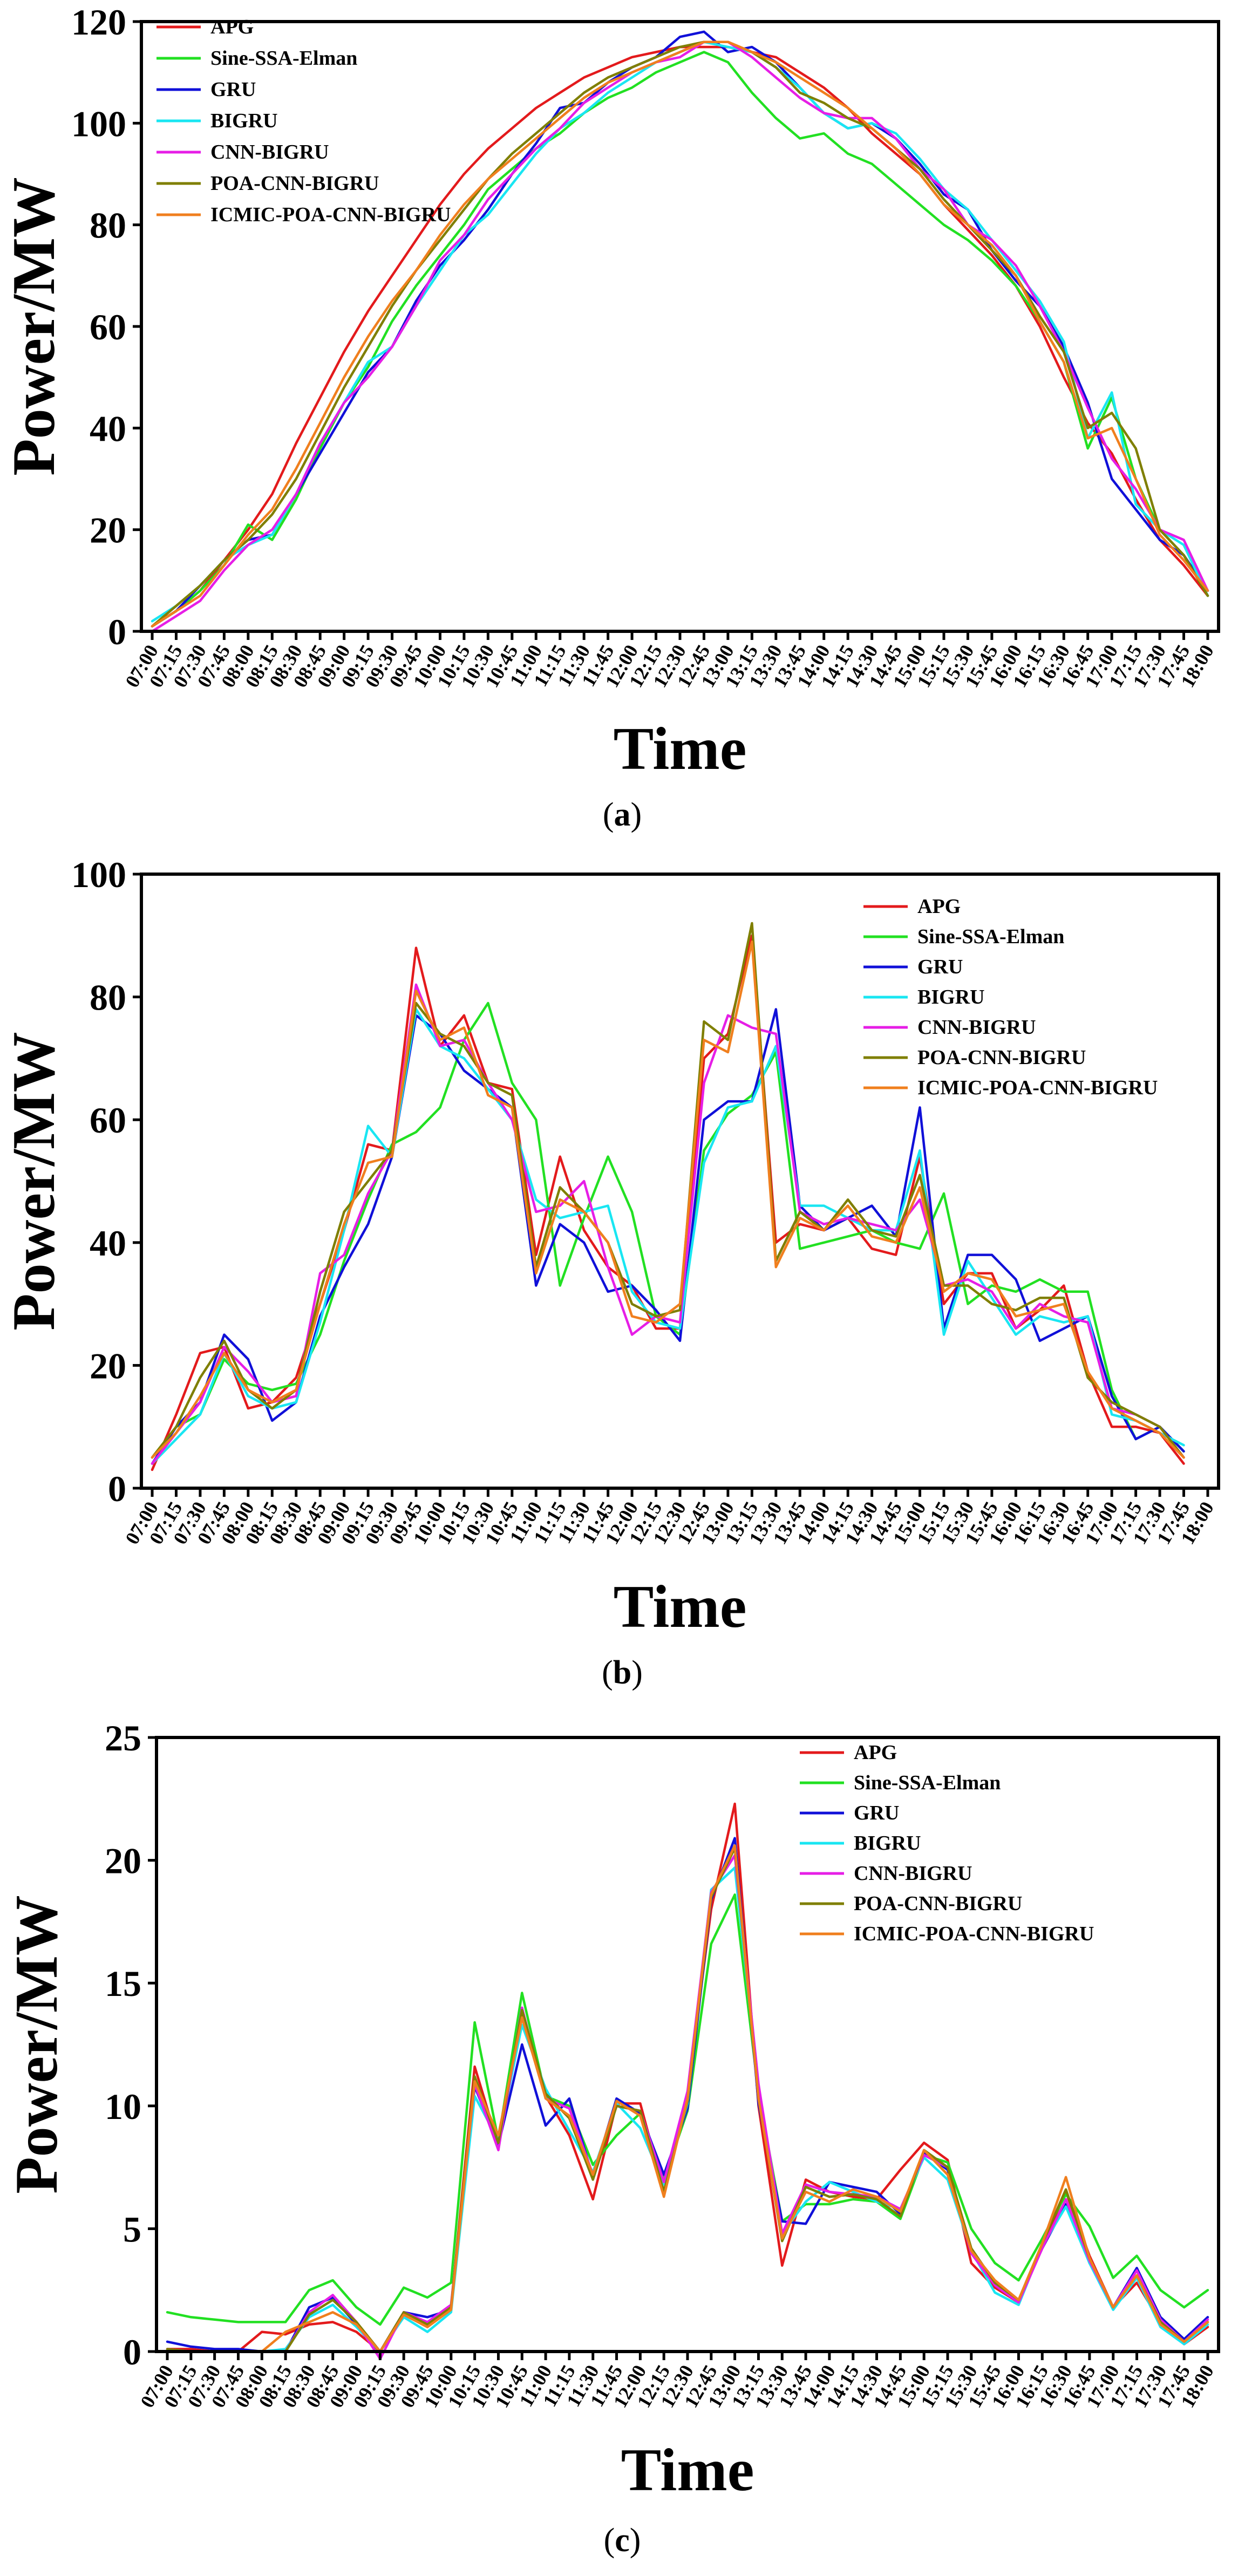 The width and height of the screenshot is (1245, 2576). I want to click on y-tick-label: 10, so click(123, 2106).